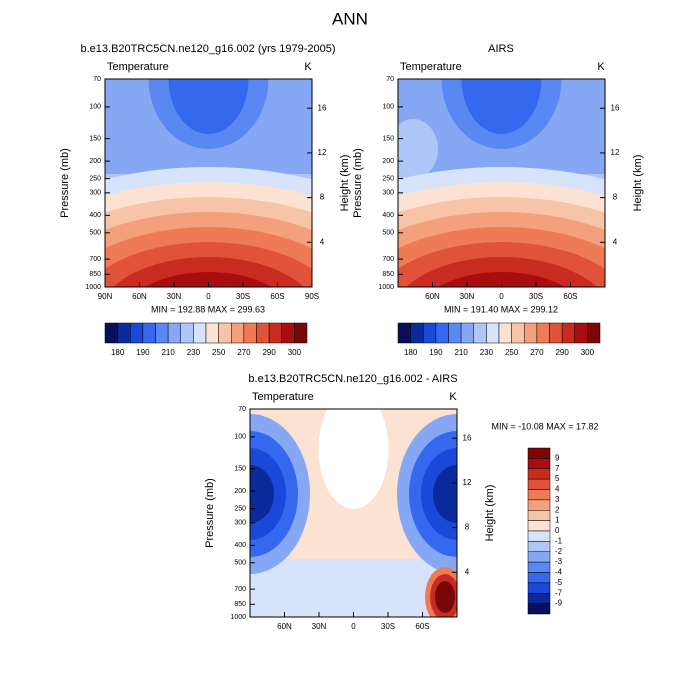 The height and width of the screenshot is (700, 700). I want to click on colorbar-label: 4, so click(557, 489).